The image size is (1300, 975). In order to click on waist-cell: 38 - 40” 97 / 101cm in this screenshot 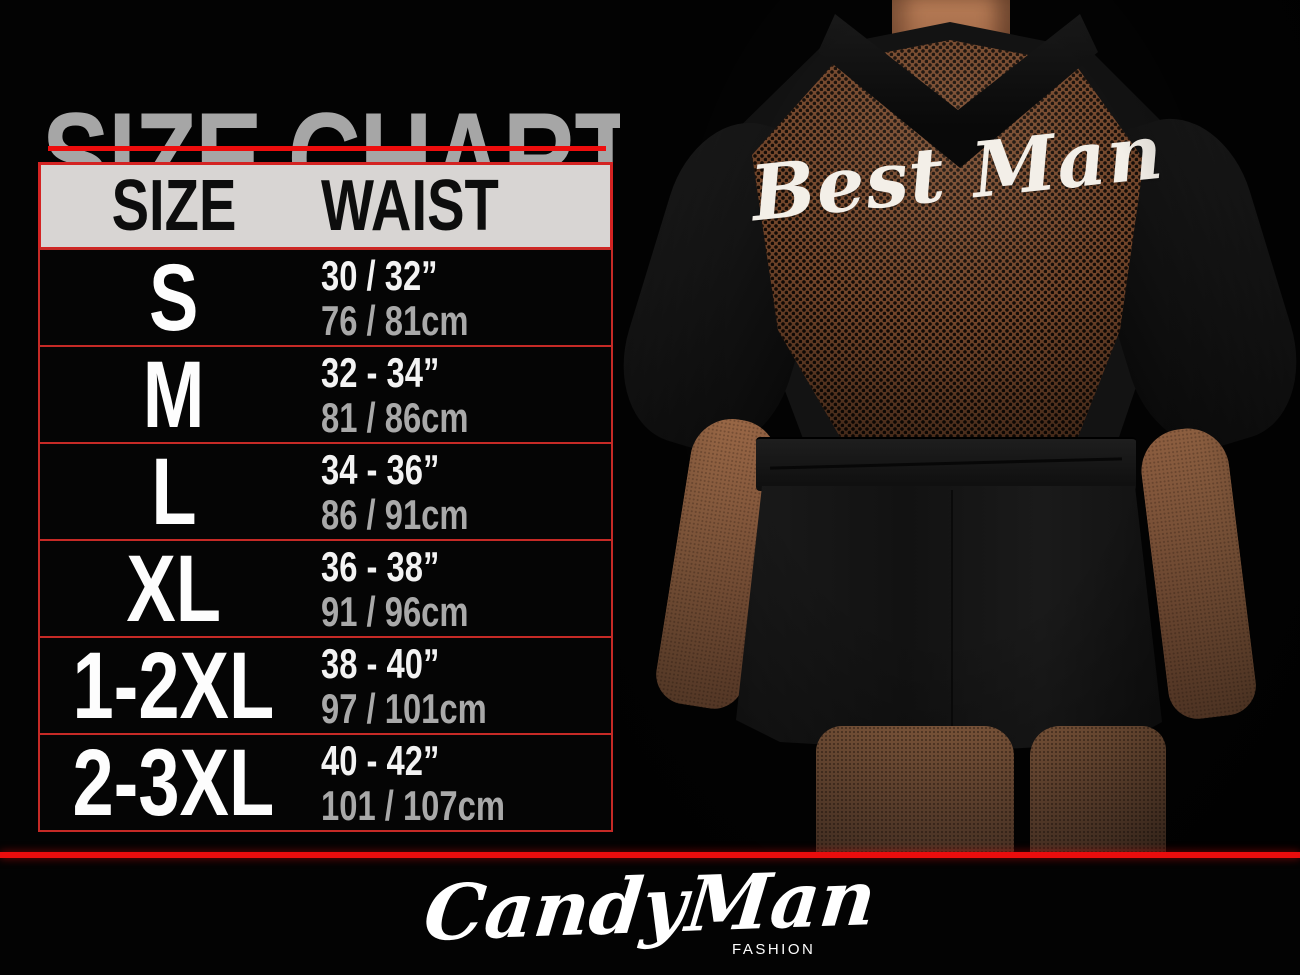, I will do `click(459, 686)`.